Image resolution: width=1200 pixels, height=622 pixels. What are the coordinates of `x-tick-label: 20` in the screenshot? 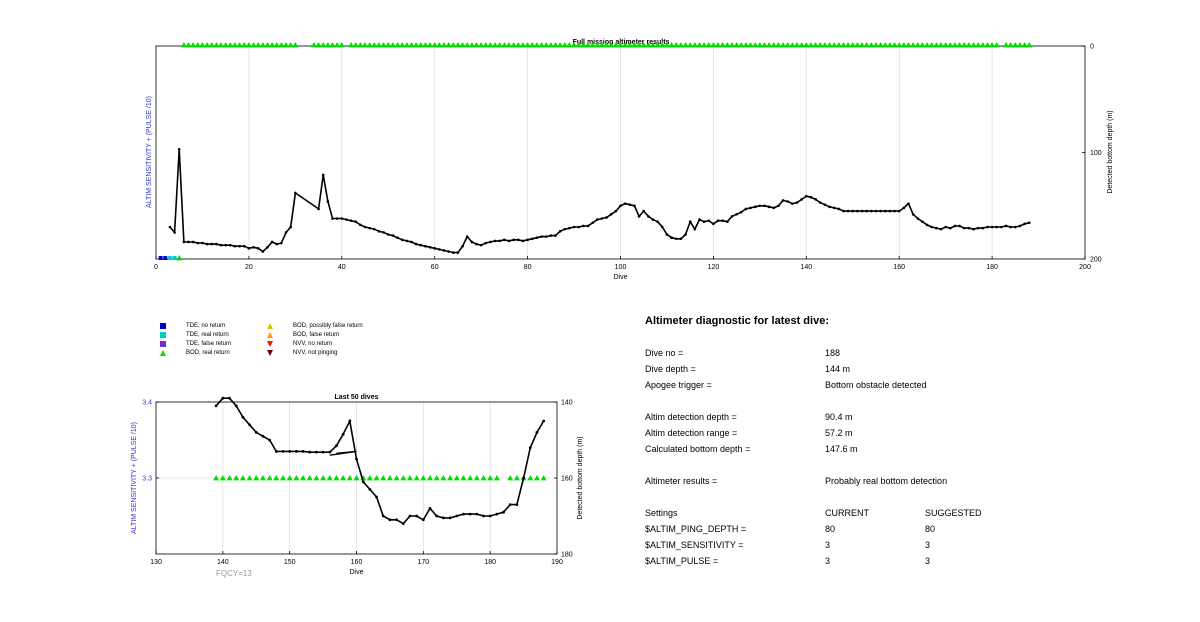 It's located at (249, 267).